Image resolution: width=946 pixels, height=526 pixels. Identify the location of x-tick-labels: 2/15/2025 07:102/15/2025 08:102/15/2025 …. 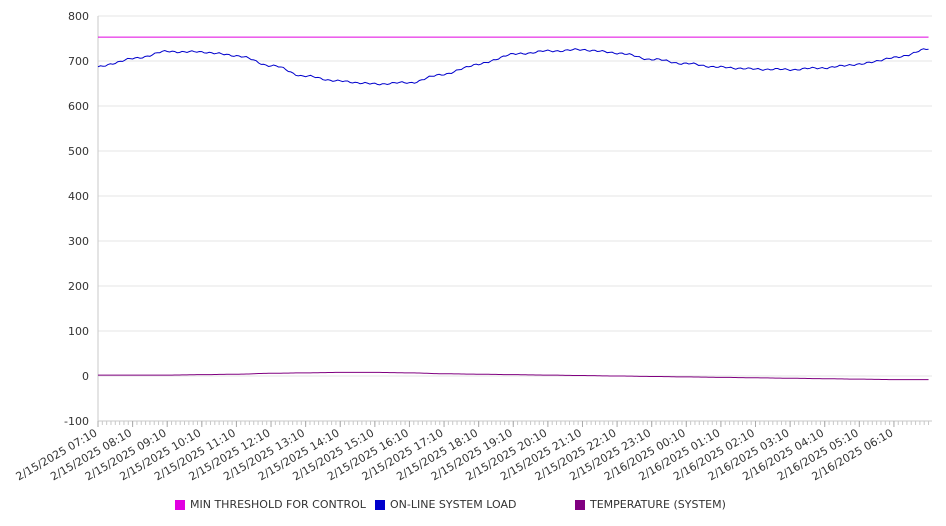
(455, 454).